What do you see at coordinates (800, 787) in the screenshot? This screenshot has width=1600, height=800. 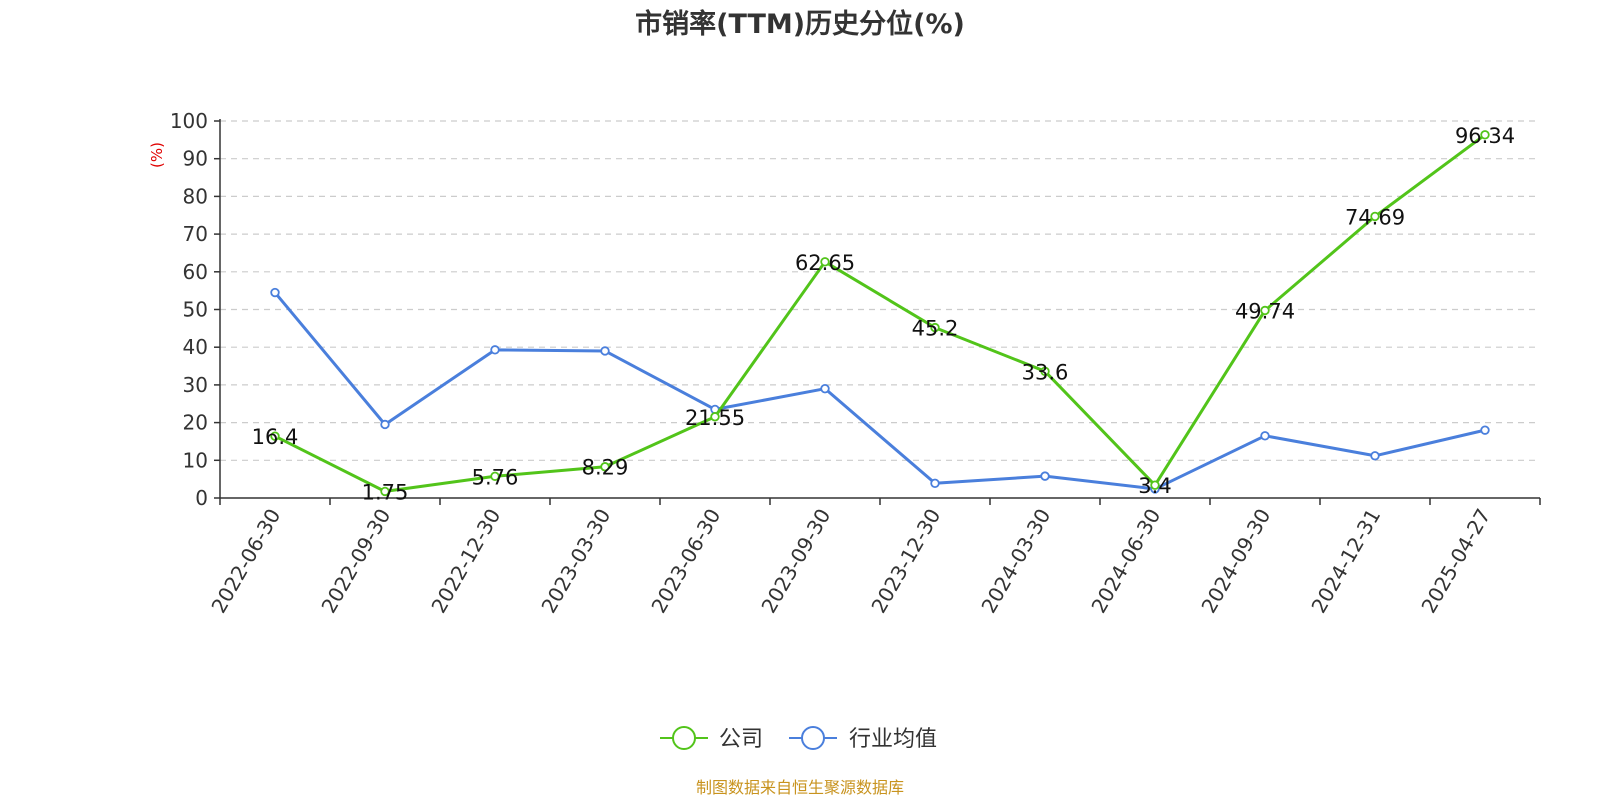 I see `data-source-footer: 制图数据来自恒生聚源数据库` at bounding box center [800, 787].